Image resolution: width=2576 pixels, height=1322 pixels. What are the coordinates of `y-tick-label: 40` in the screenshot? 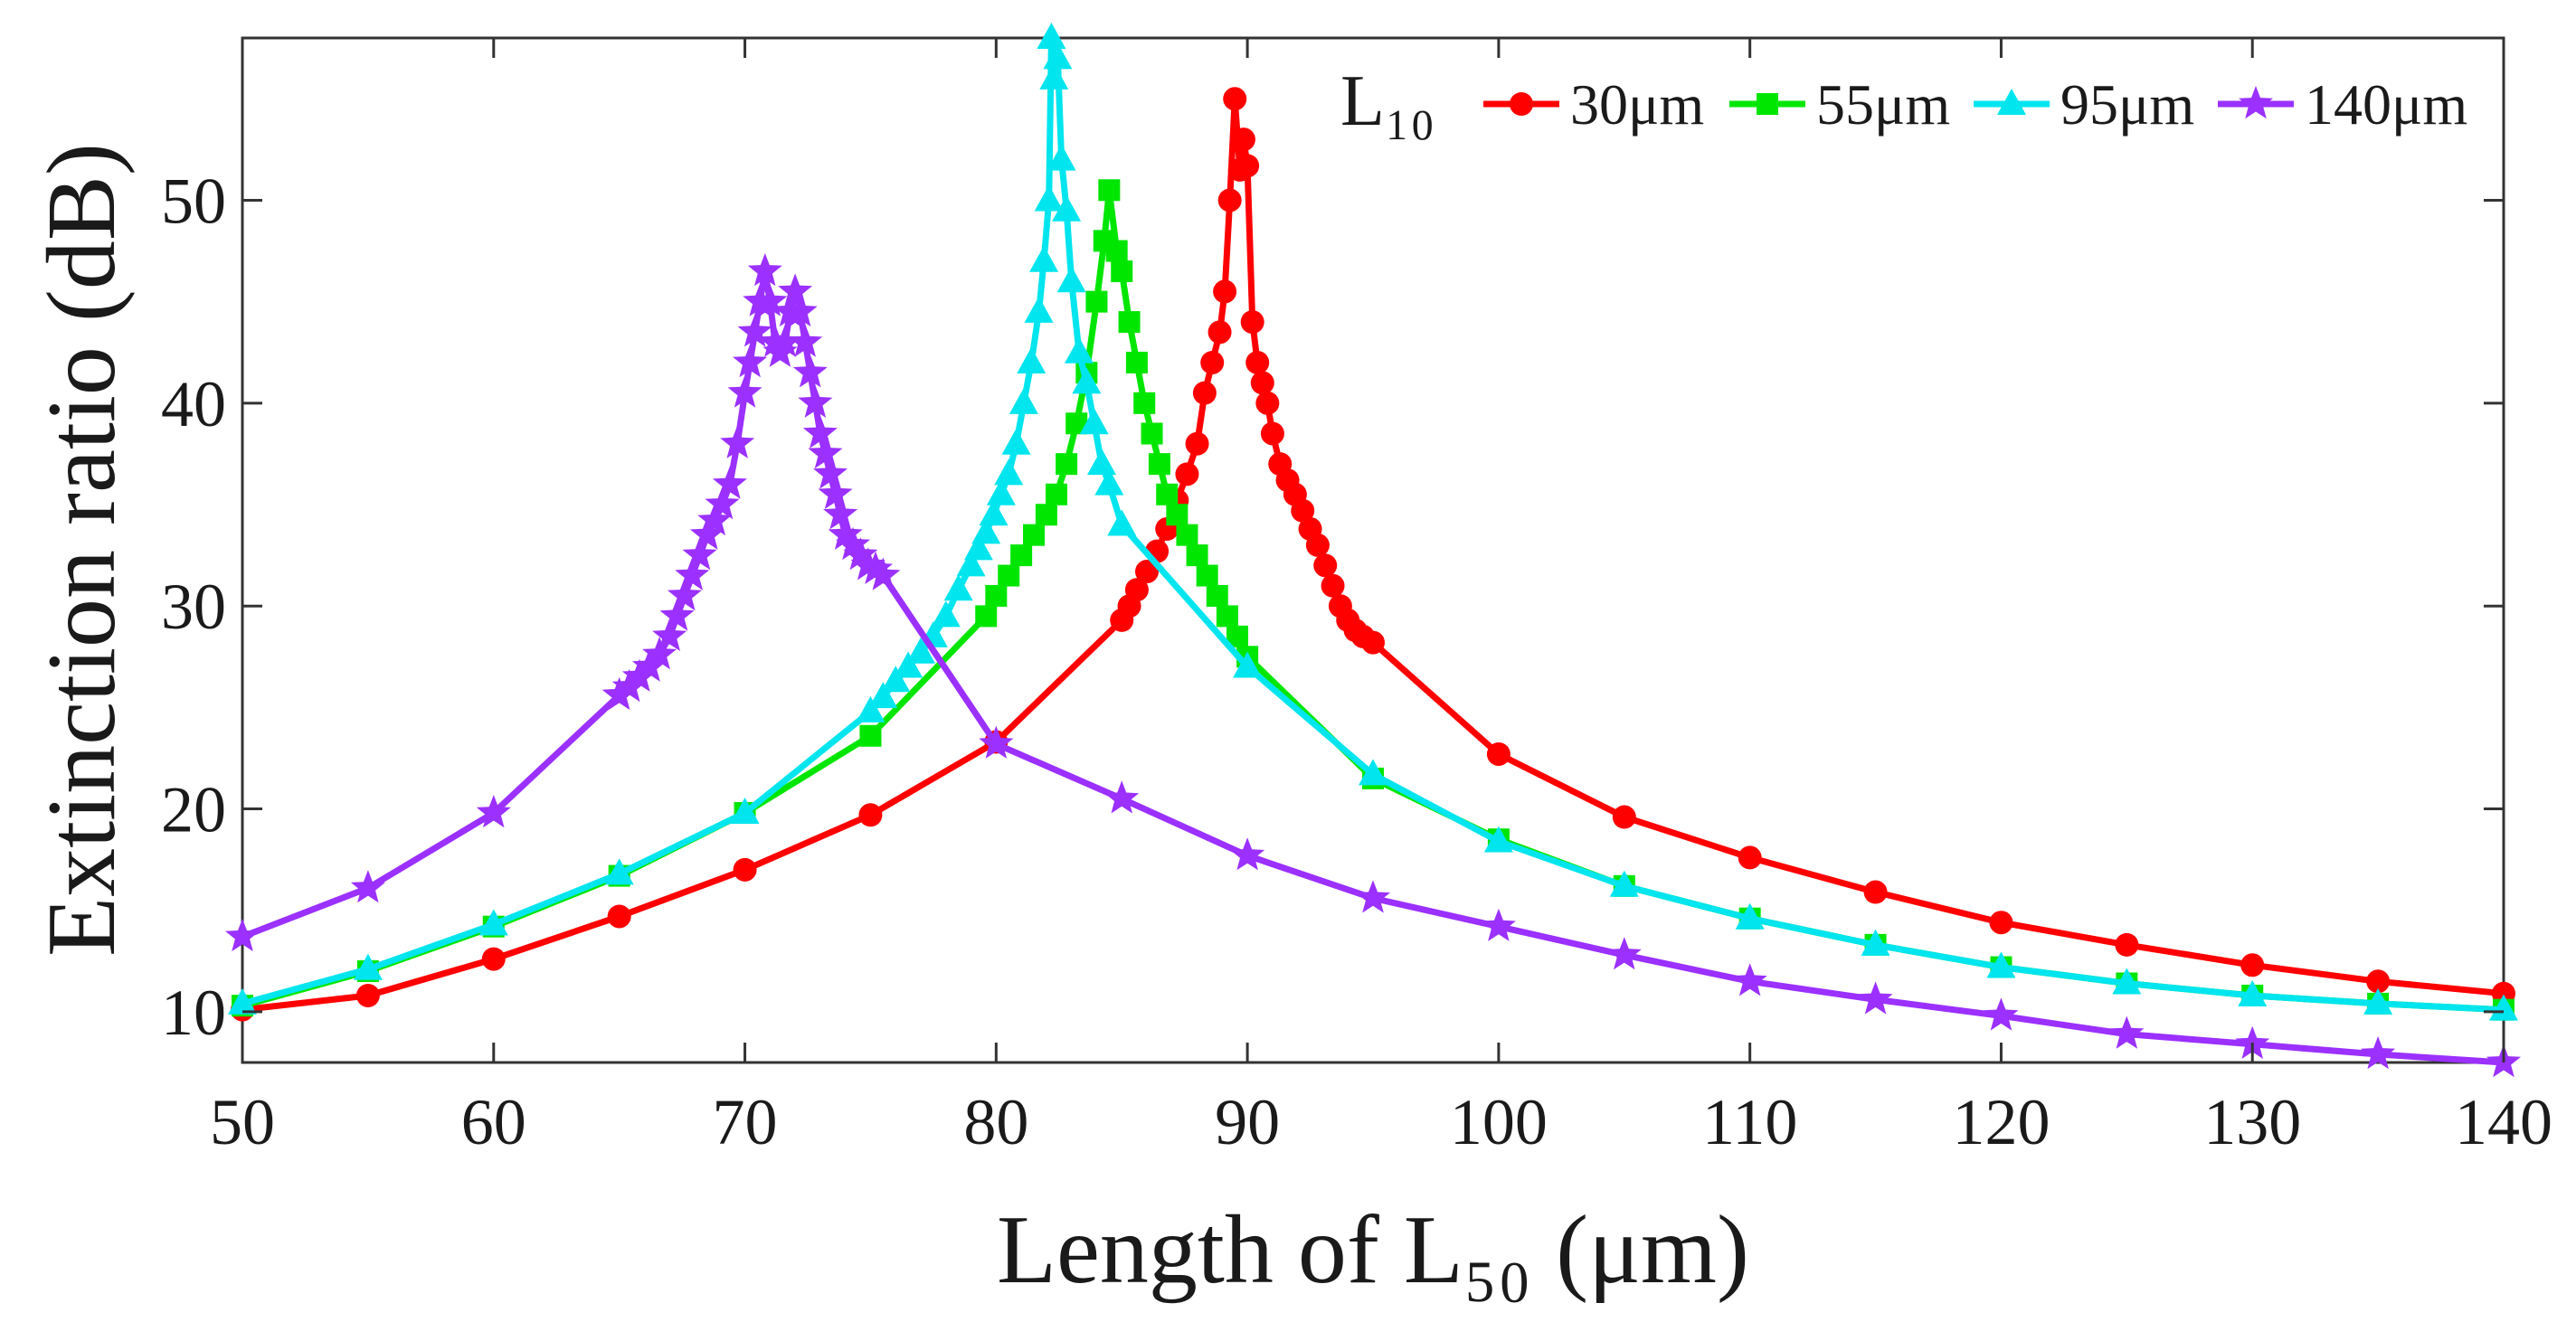 It's located at (194, 404).